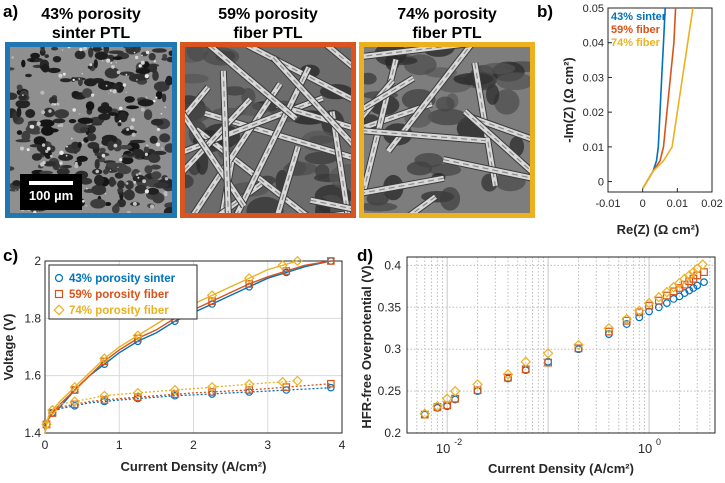  What do you see at coordinates (607, 204) in the screenshot?
I see `x-tick-label: -0.01` at bounding box center [607, 204].